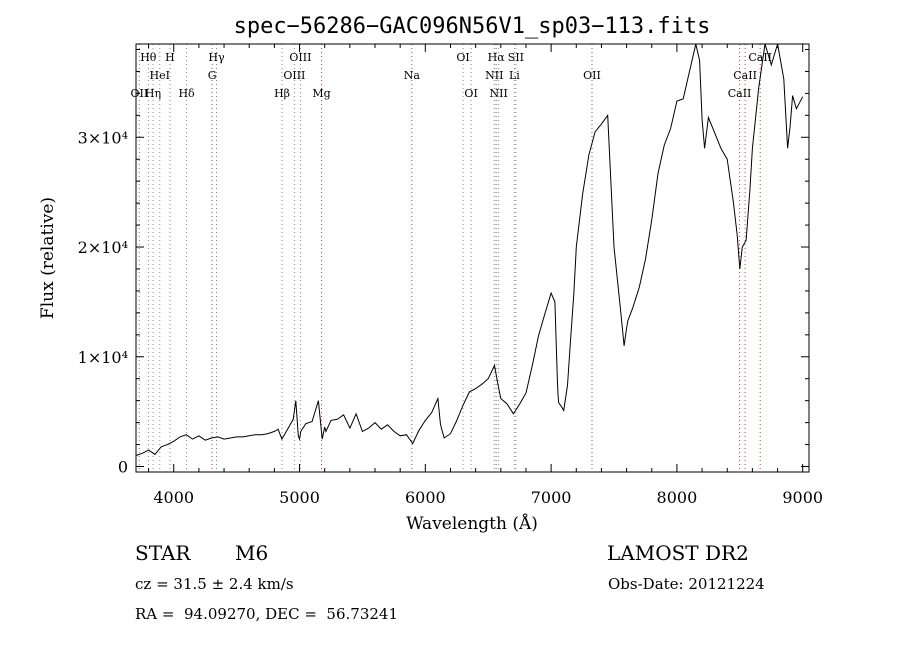  I want to click on line-label: HeI, so click(160, 75).